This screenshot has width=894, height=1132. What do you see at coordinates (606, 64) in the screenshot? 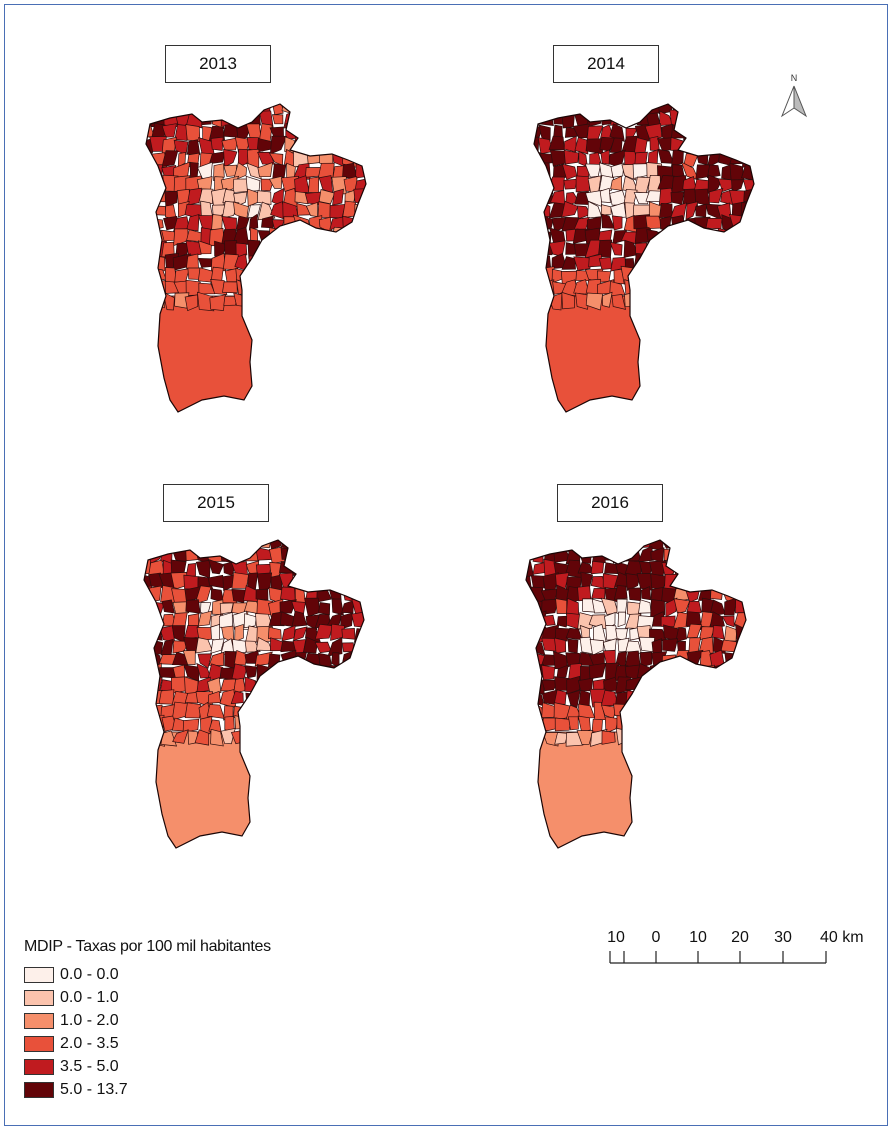
I see `year-label-2014: 2014` at bounding box center [606, 64].